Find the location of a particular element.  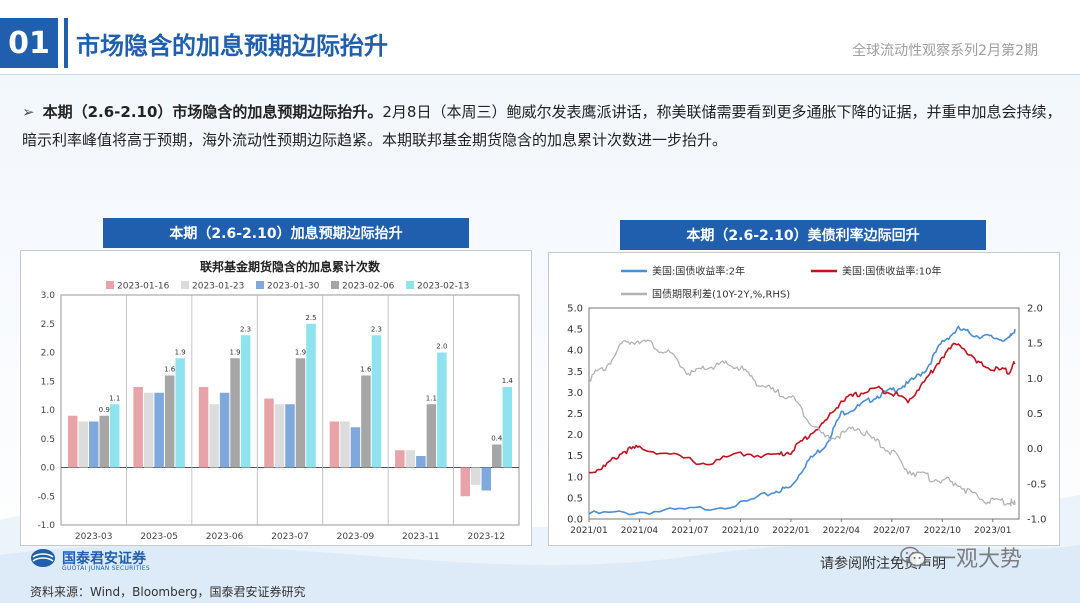

left-chart-caption: 本期（2.6-2.10）加息预期边际抬升 is located at coordinates (286, 233).